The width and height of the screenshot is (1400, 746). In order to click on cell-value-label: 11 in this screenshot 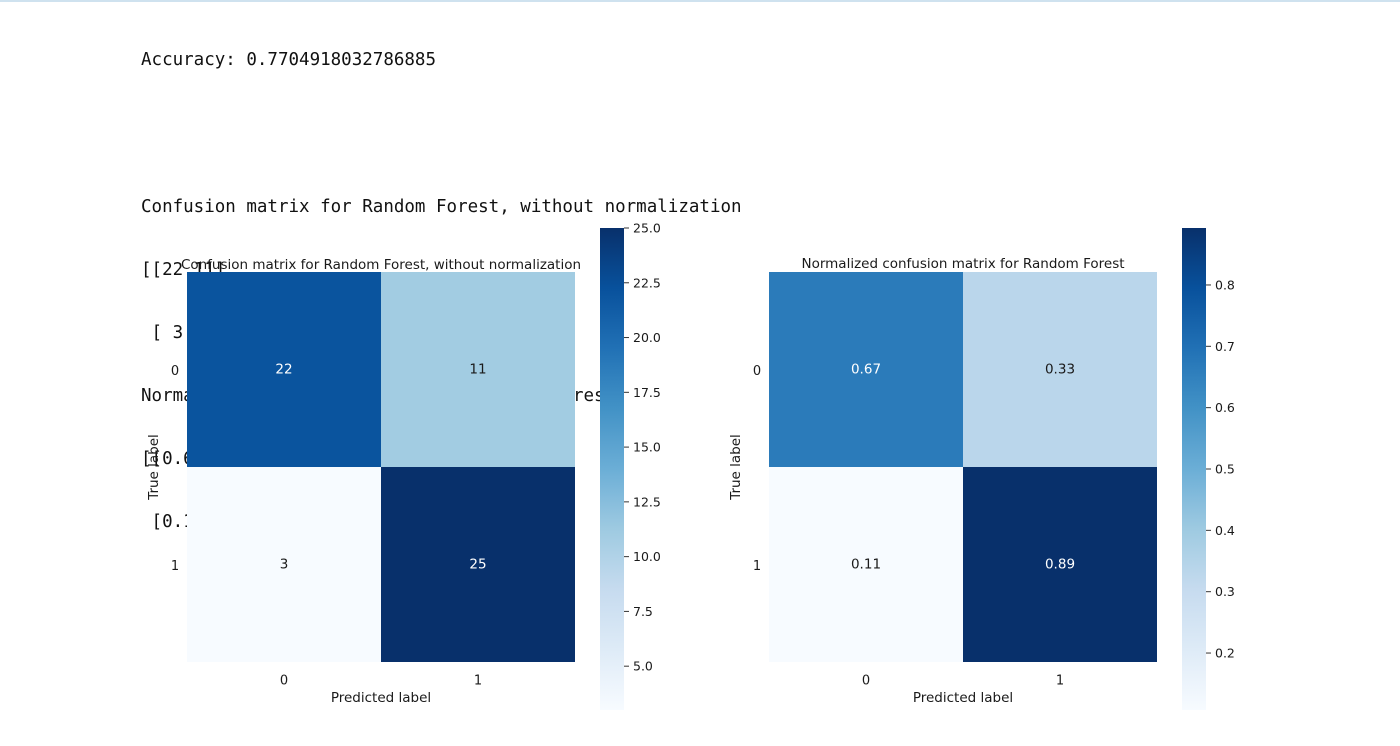, I will do `click(477, 370)`.